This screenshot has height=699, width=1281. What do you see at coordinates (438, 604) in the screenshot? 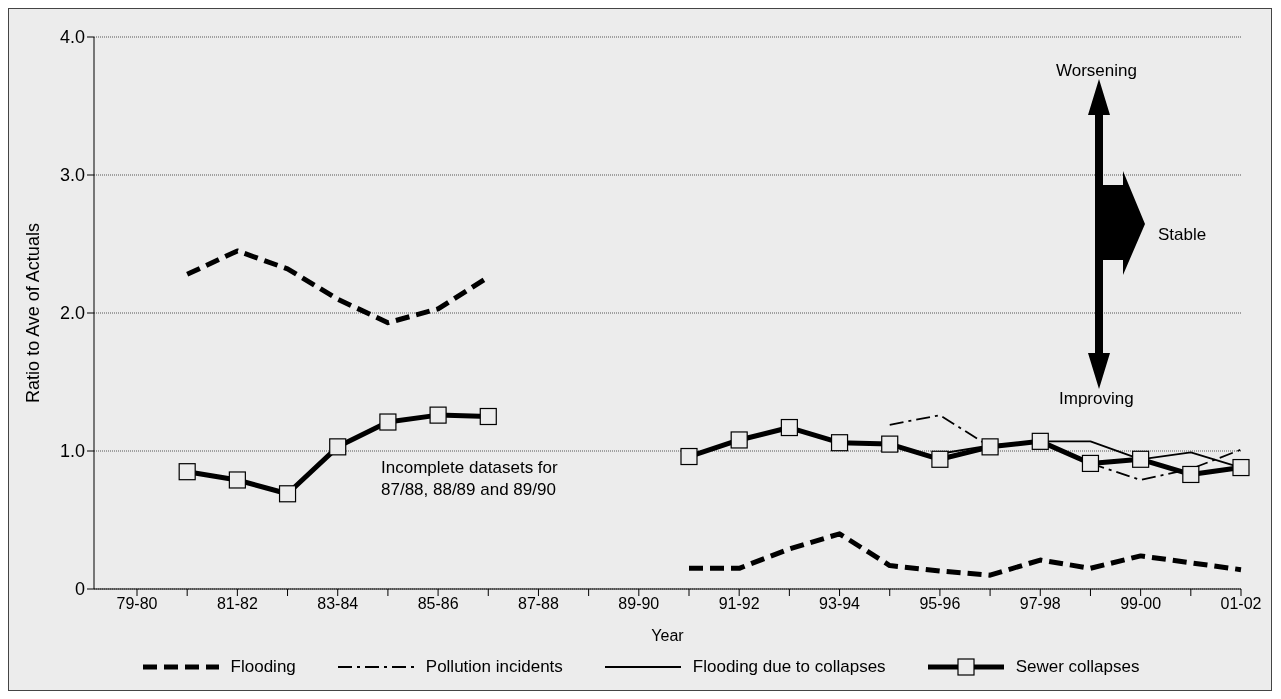
I see `x-tick-label: 85-86` at bounding box center [438, 604].